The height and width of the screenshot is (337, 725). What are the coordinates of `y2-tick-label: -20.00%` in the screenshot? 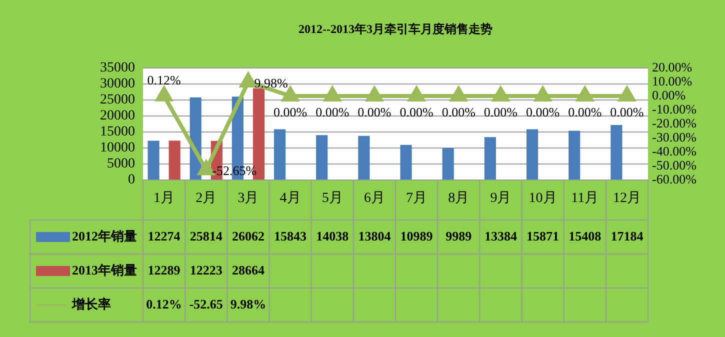 It's located at (674, 122).